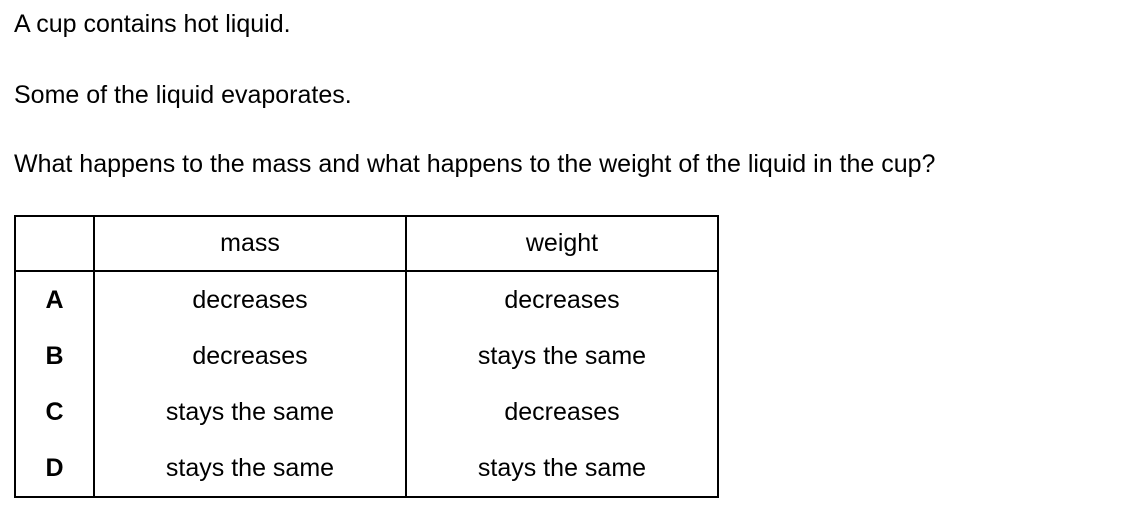  I want to click on header-empty, so click(54, 243).